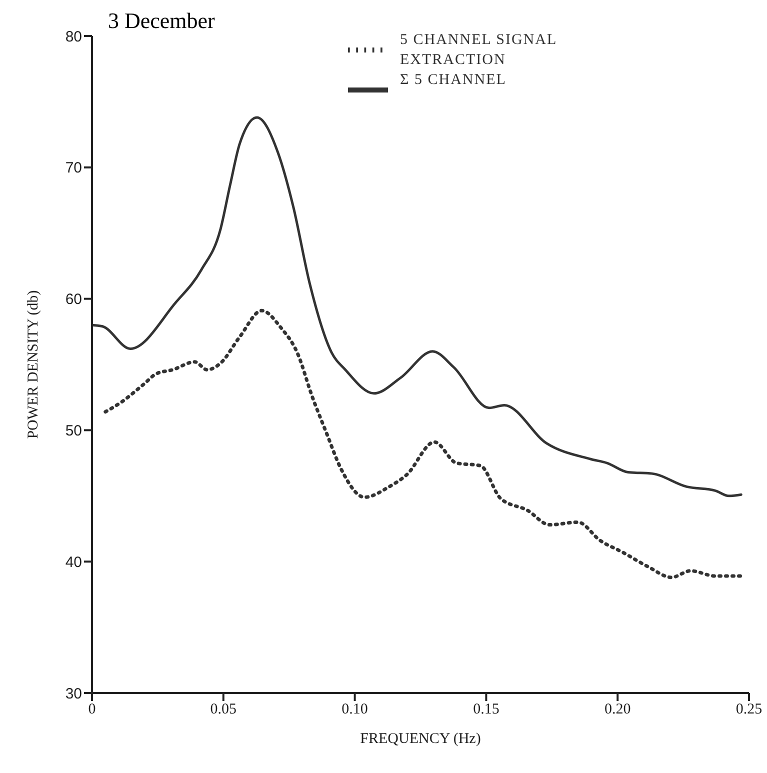 This screenshot has height=773, width=767. What do you see at coordinates (73, 37) in the screenshot?
I see `y-tick-label: 80` at bounding box center [73, 37].